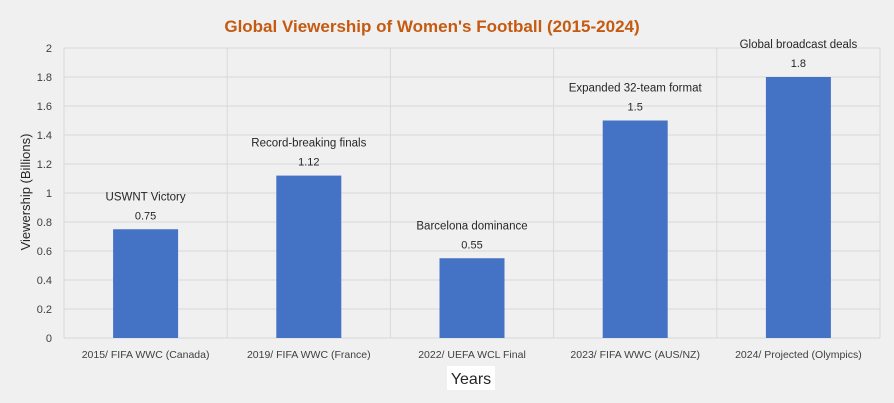 The width and height of the screenshot is (894, 403). What do you see at coordinates (799, 45) in the screenshot?
I see `bar-annotation: Global broadcast deals` at bounding box center [799, 45].